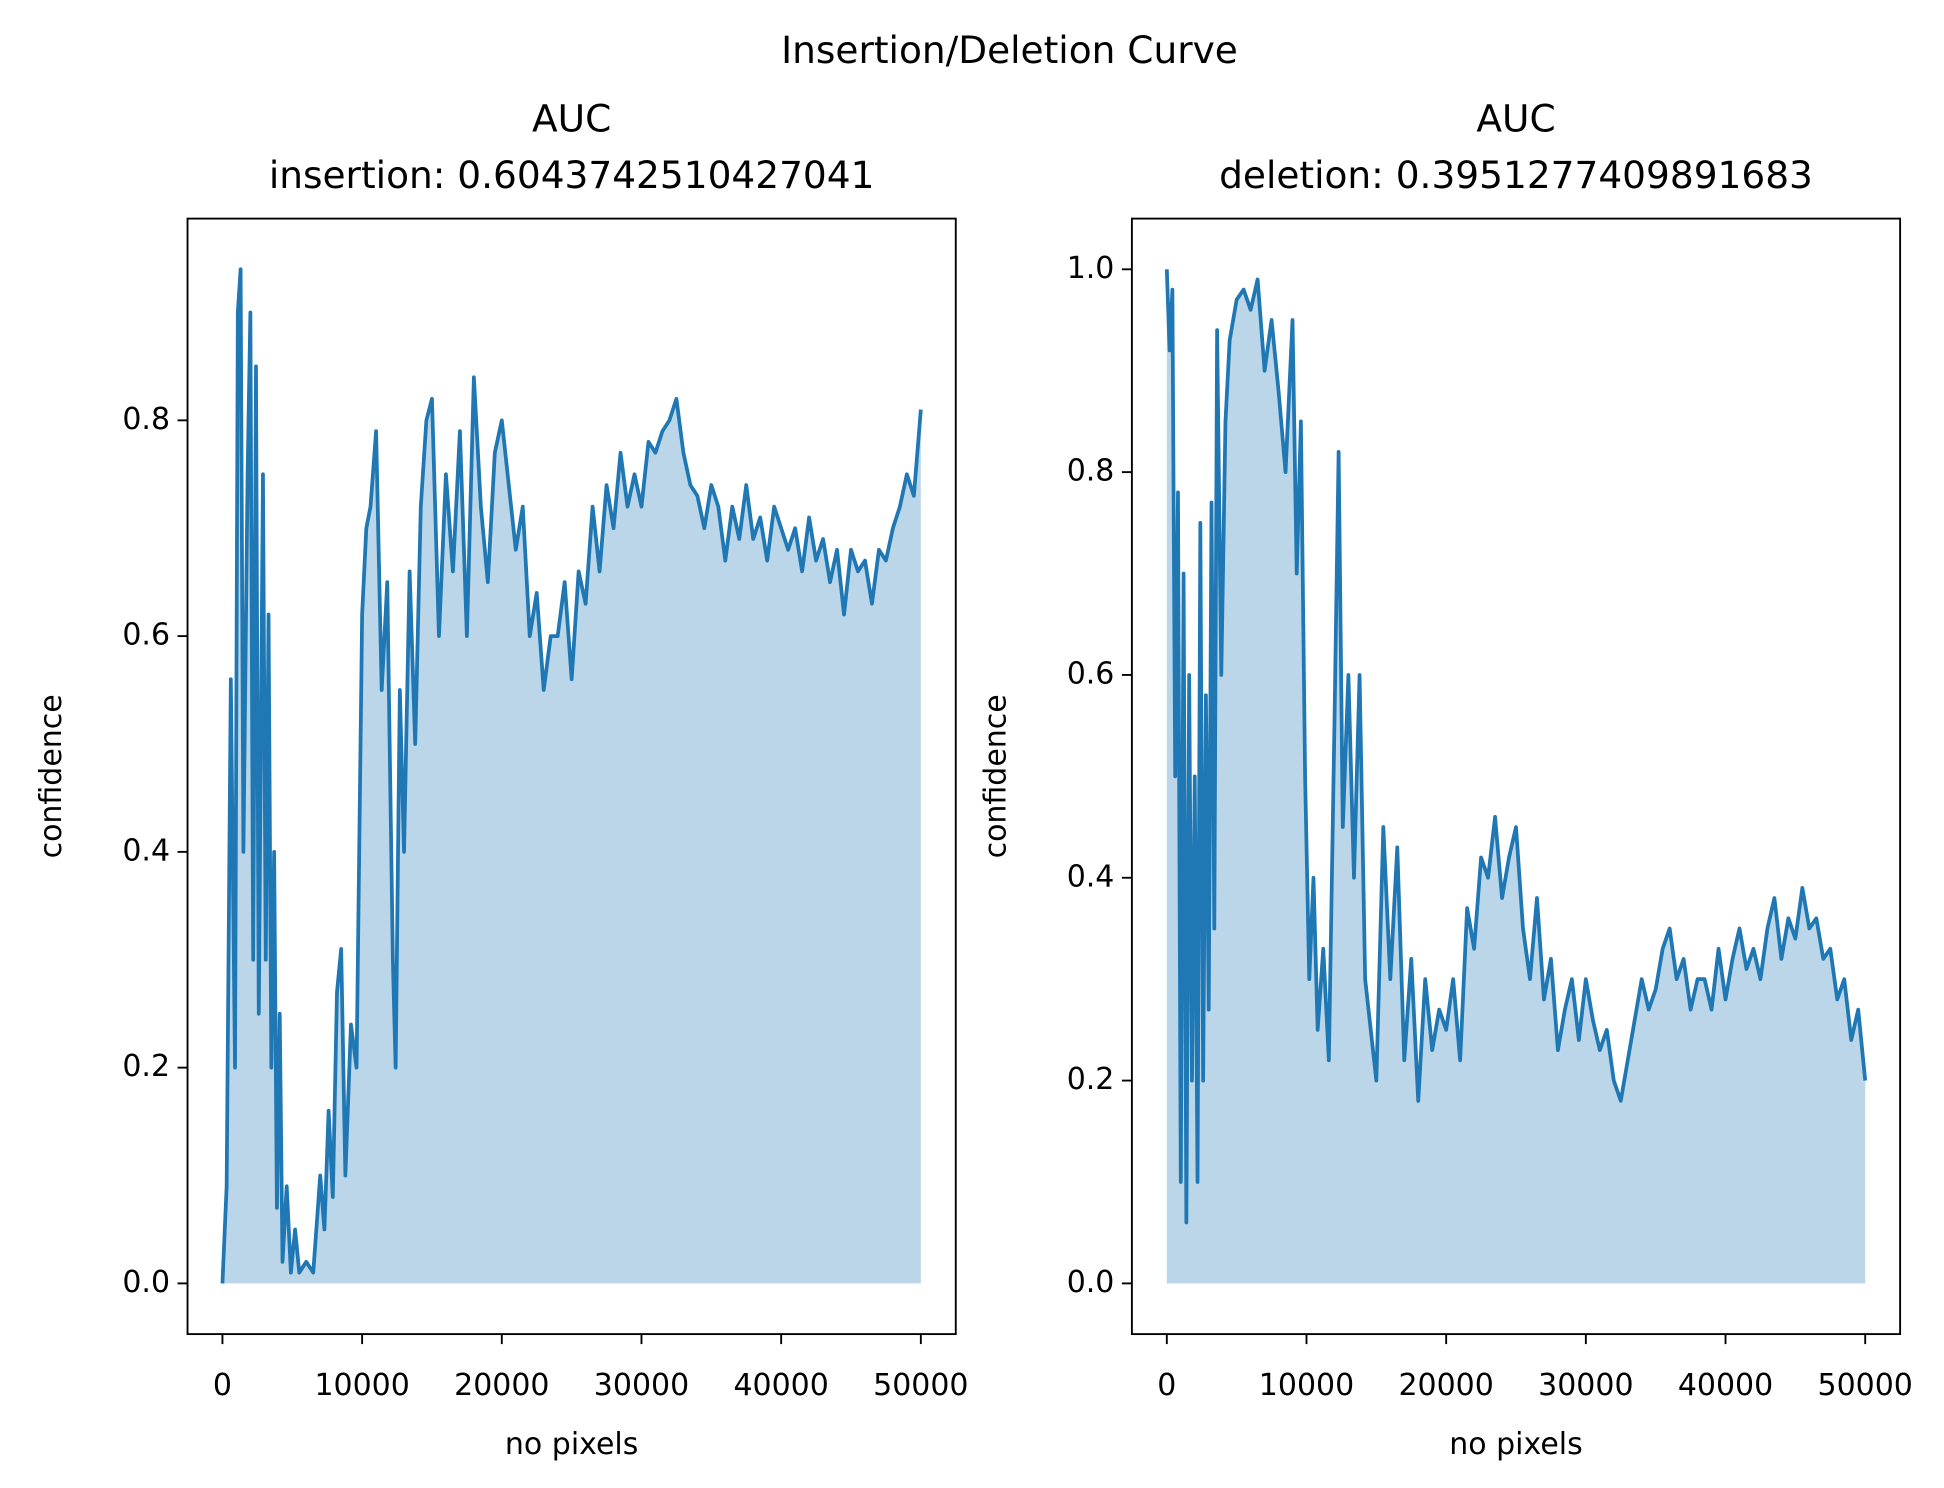 This screenshot has height=1488, width=1944. What do you see at coordinates (1516, 175) in the screenshot?
I see `axes-subtitle: deletion: 0.3951277409891683` at bounding box center [1516, 175].